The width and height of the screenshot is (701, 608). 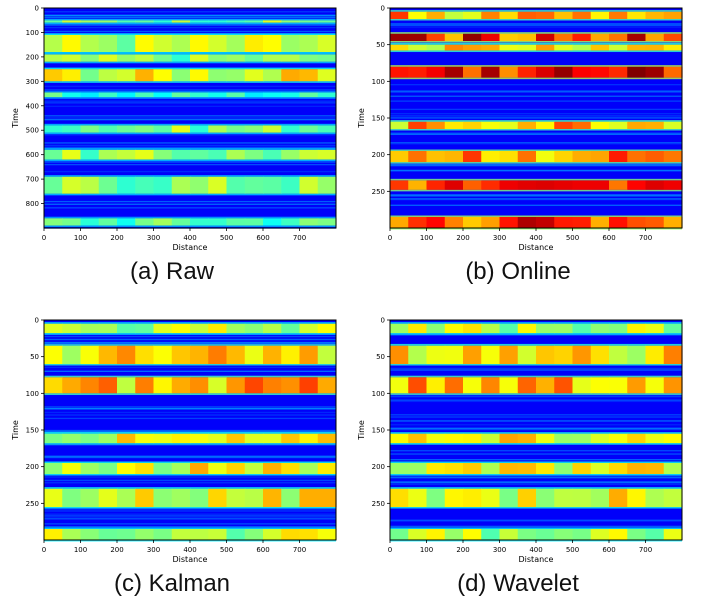 I want to click on y-axis-label: Time, so click(x=361, y=430).